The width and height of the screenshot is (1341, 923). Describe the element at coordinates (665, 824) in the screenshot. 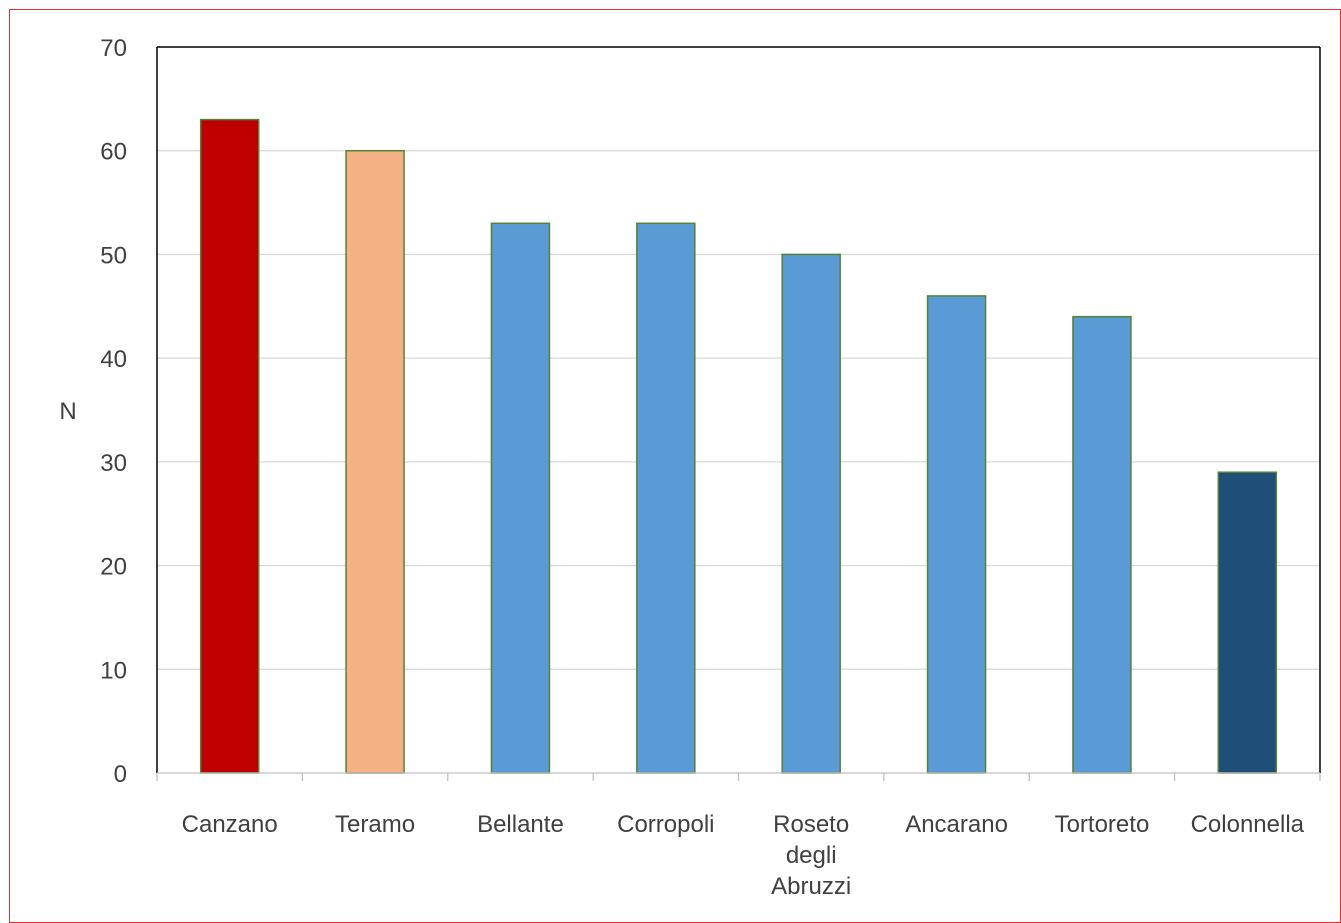

I see `x-tick-label: Corropoli` at that location.